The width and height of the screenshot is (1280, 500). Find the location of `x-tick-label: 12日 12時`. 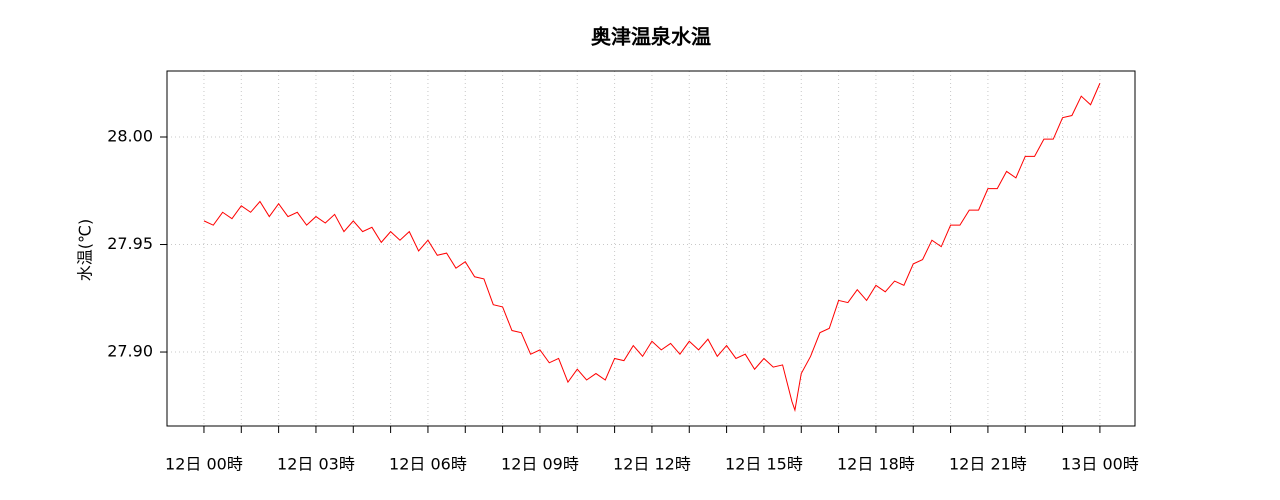

x-tick-label: 12日 12時 is located at coordinates (652, 464).